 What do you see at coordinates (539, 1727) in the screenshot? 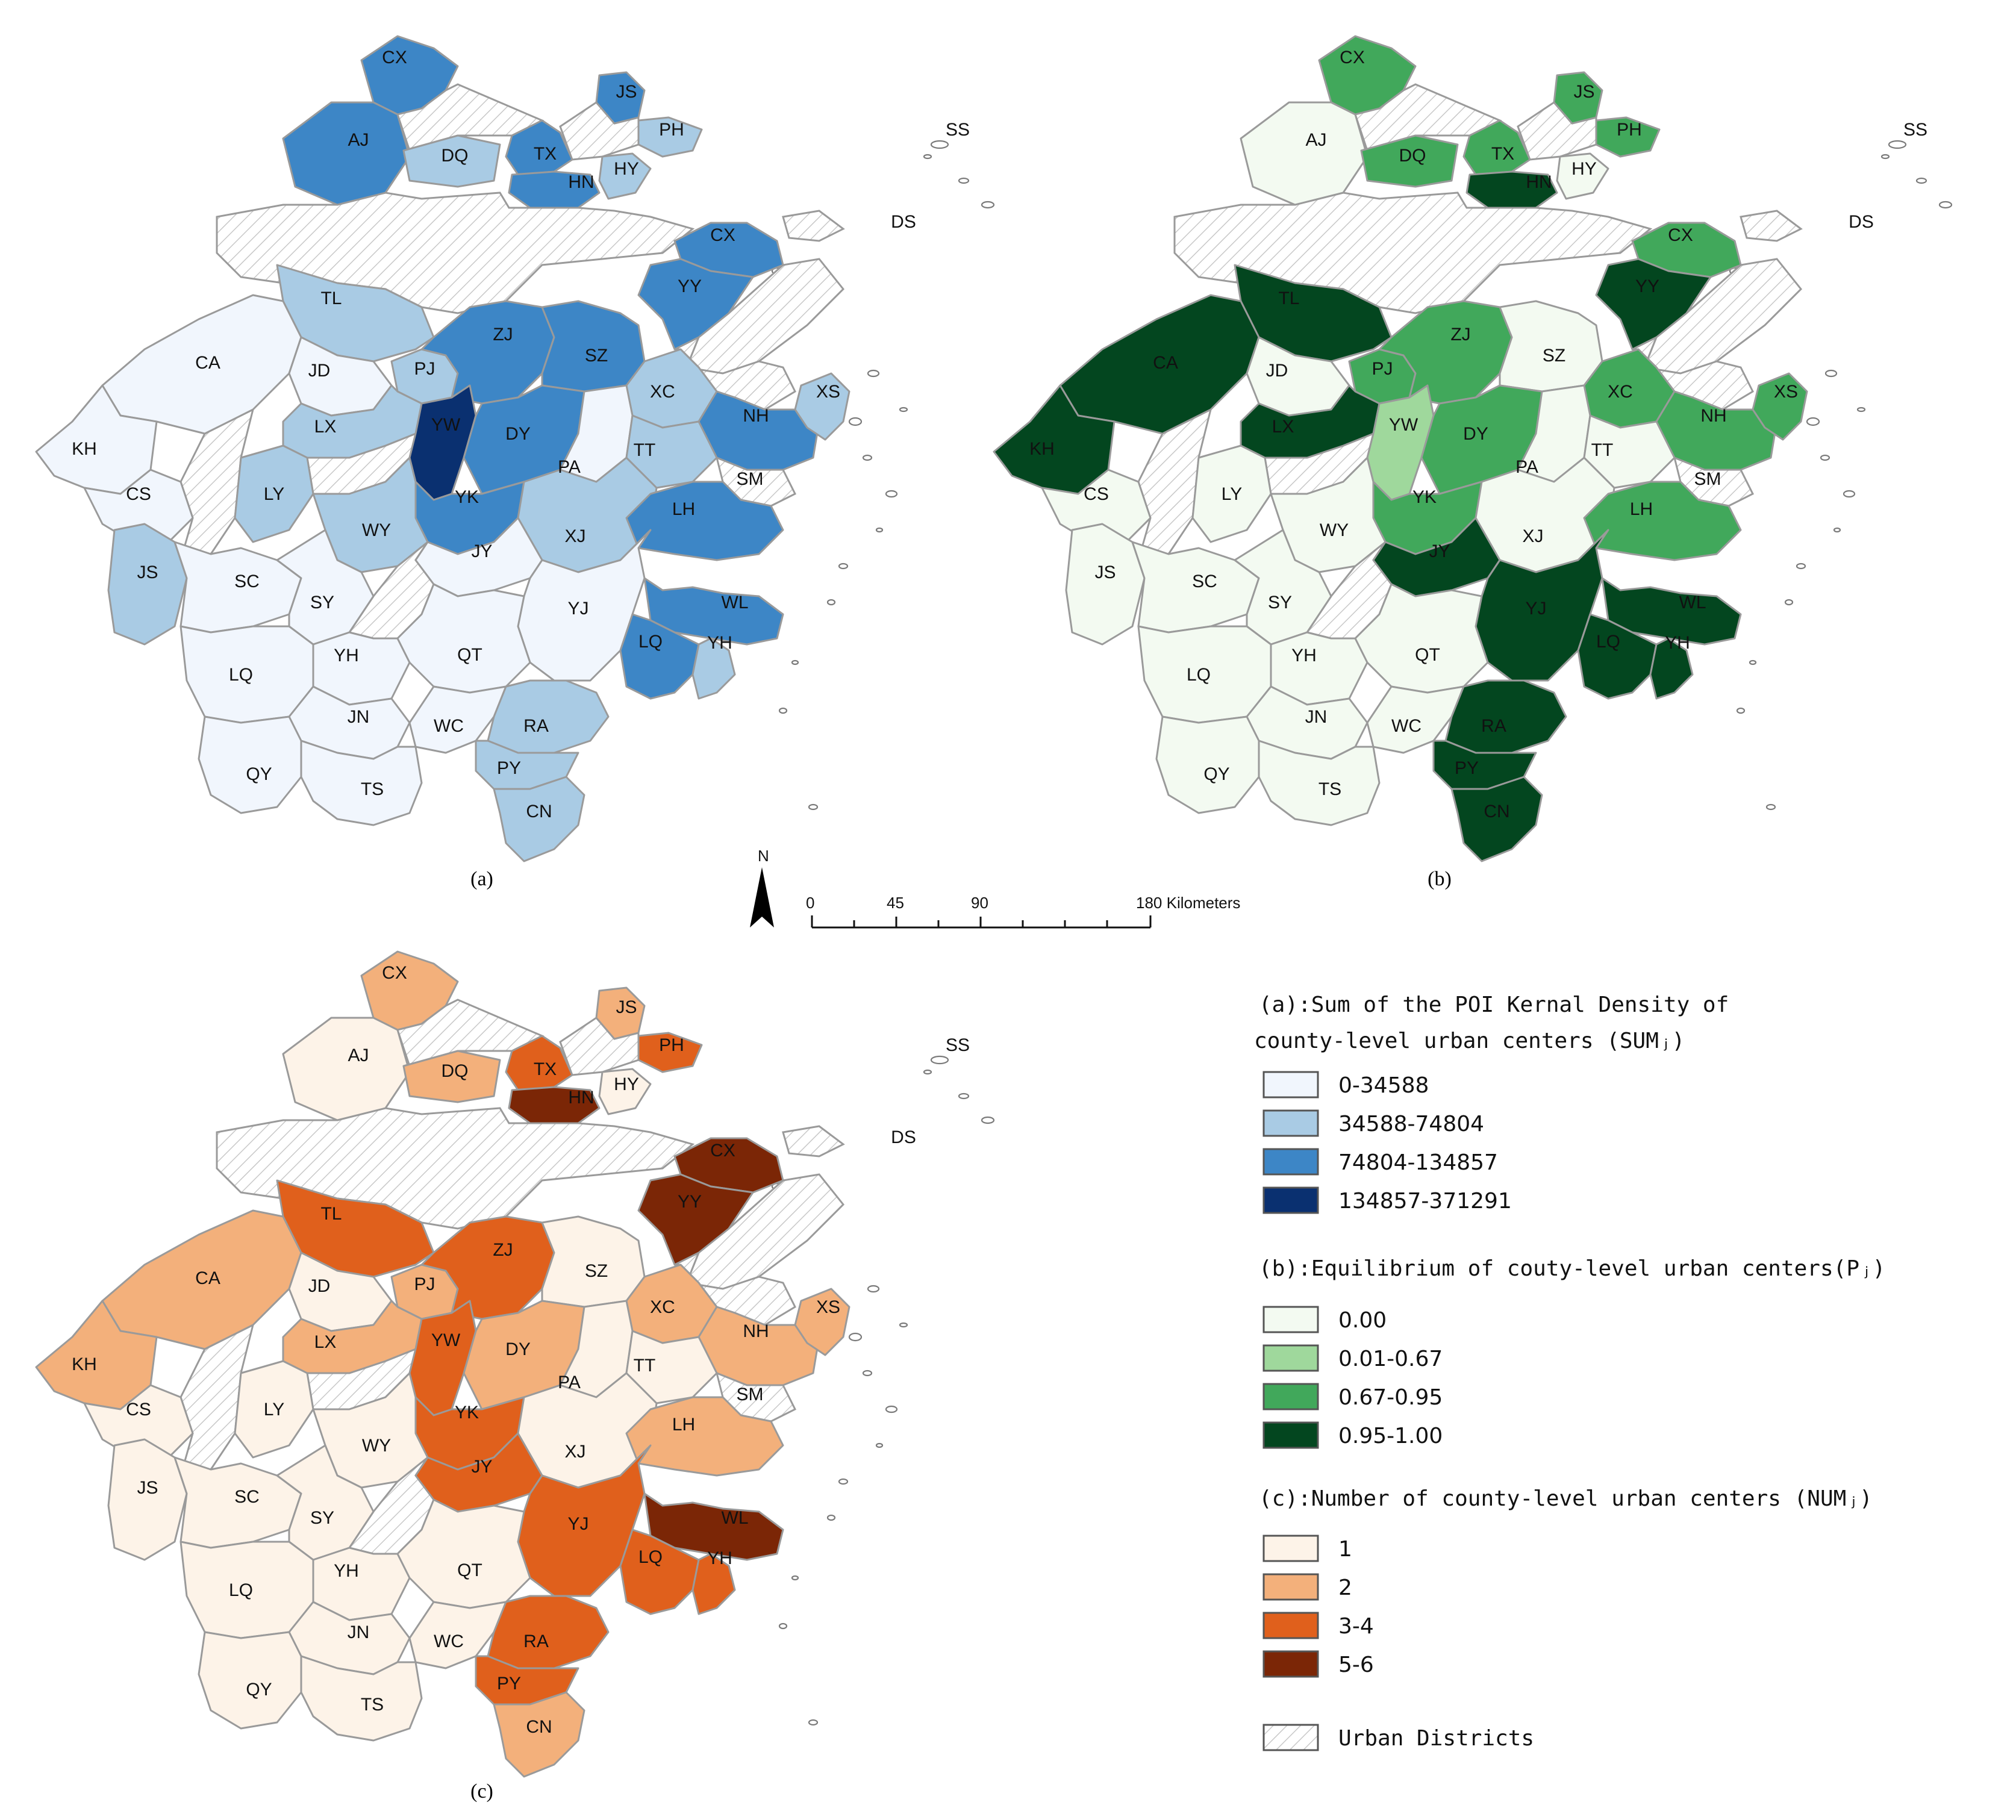
I see `county-label-cn: CN` at bounding box center [539, 1727].